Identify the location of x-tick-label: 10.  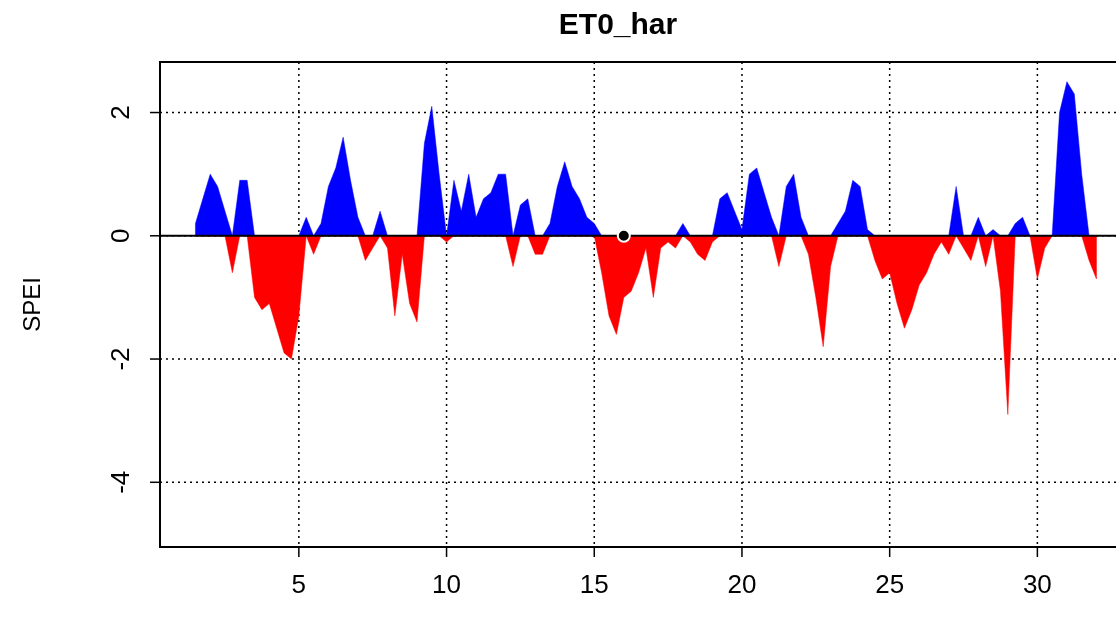
(447, 584).